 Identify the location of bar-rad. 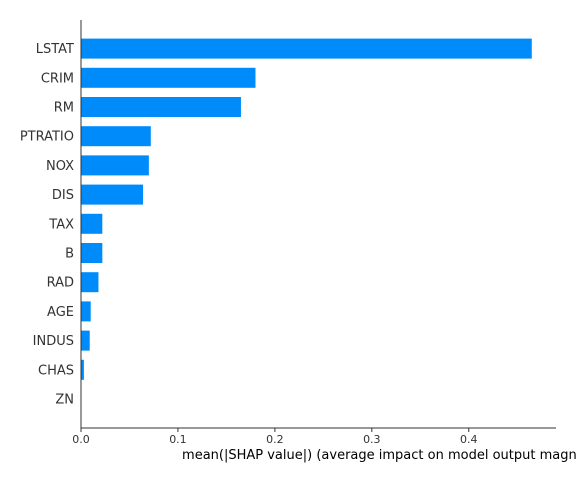
(90, 282).